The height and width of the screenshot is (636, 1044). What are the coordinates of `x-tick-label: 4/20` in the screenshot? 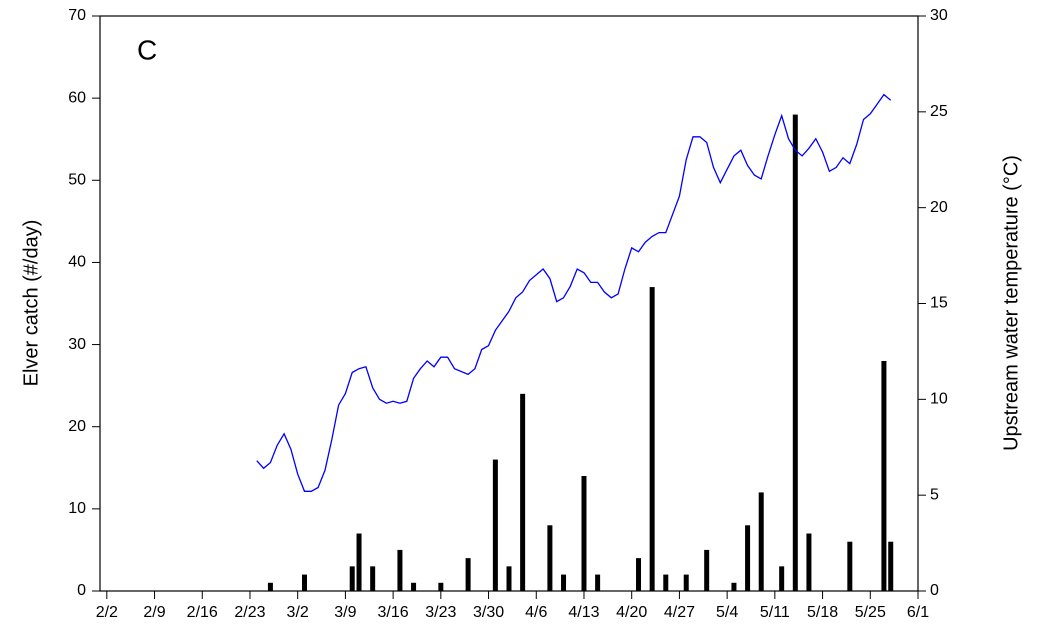 It's located at (631, 612).